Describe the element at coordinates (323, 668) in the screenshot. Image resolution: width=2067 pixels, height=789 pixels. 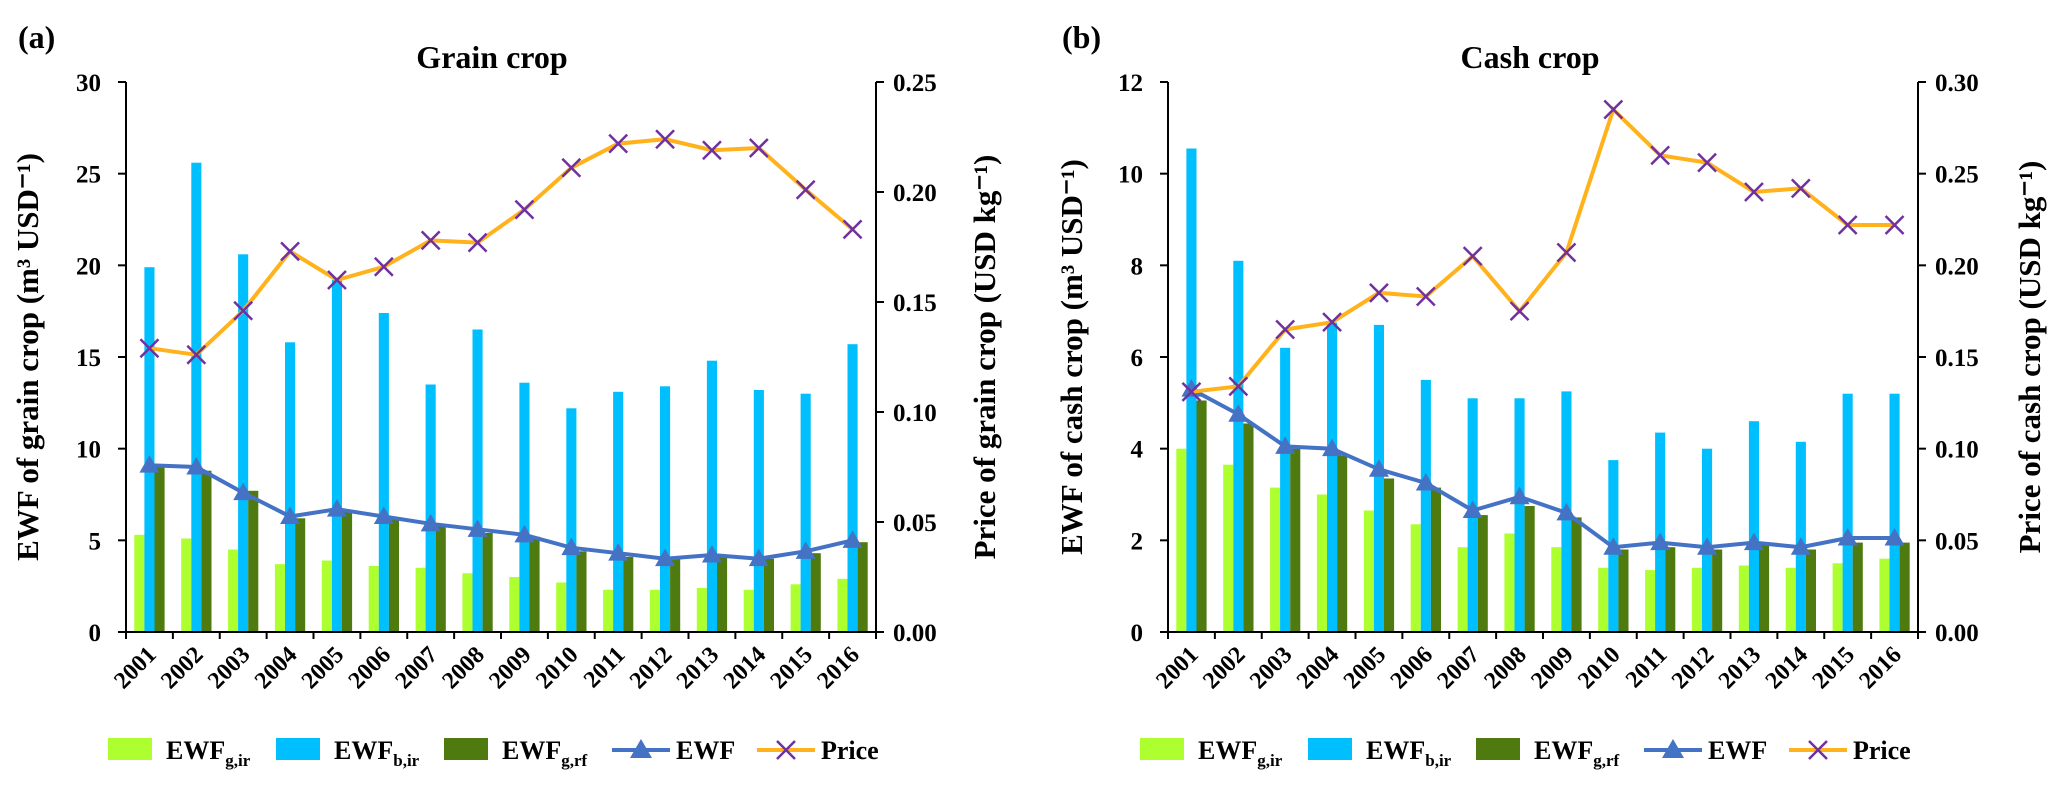
I see `x-tick-label: 2005` at that location.